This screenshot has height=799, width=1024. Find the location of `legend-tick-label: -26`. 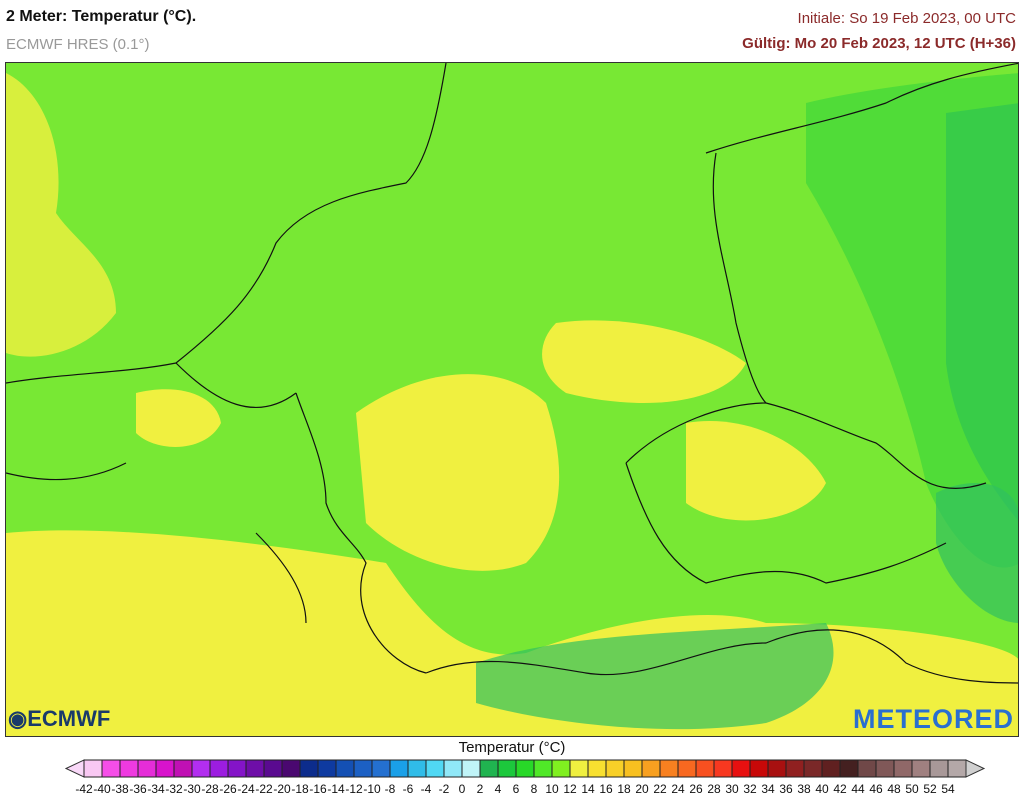

legend-tick-label: -26 is located at coordinates (228, 789).